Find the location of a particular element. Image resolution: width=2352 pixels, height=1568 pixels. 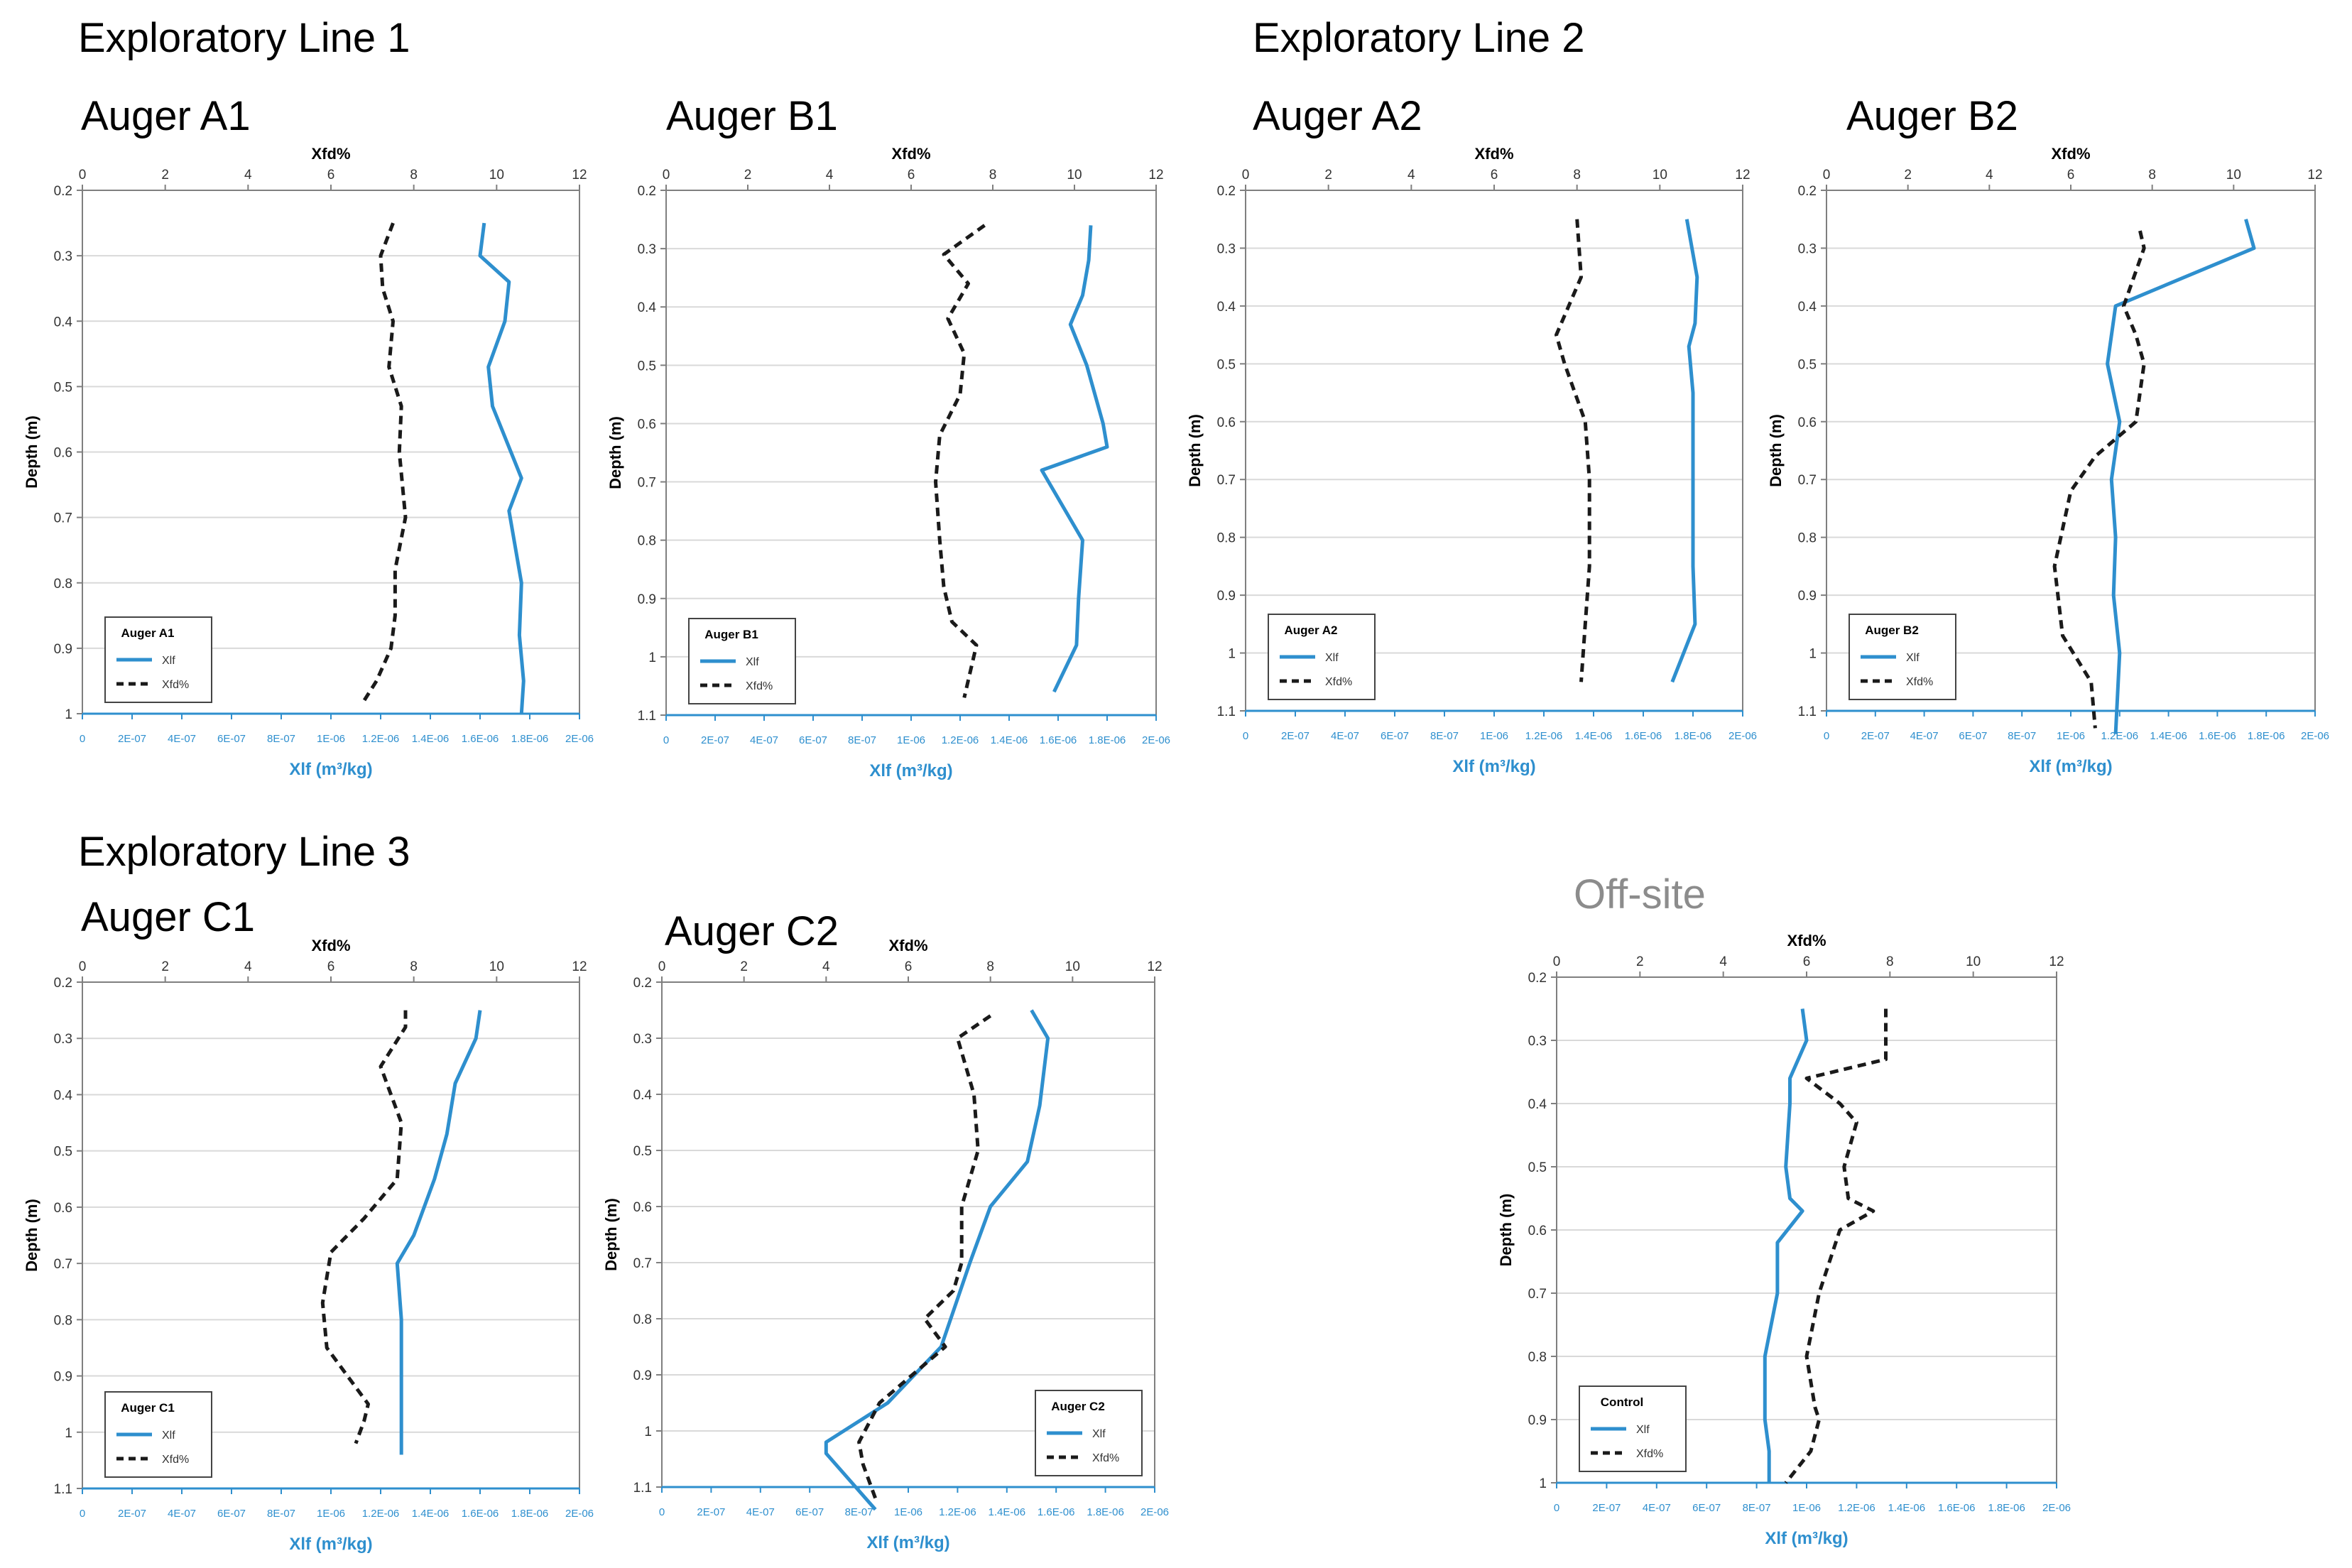

y-tick-label: 0.8 is located at coordinates (1227, 539).